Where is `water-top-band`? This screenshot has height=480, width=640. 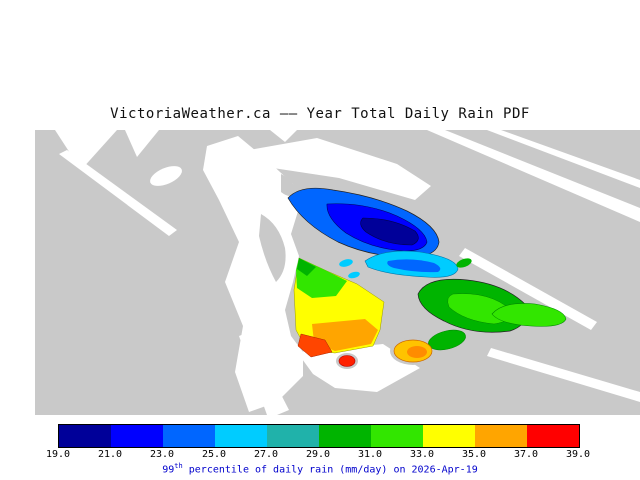 water-top-band is located at coordinates (340, 169).